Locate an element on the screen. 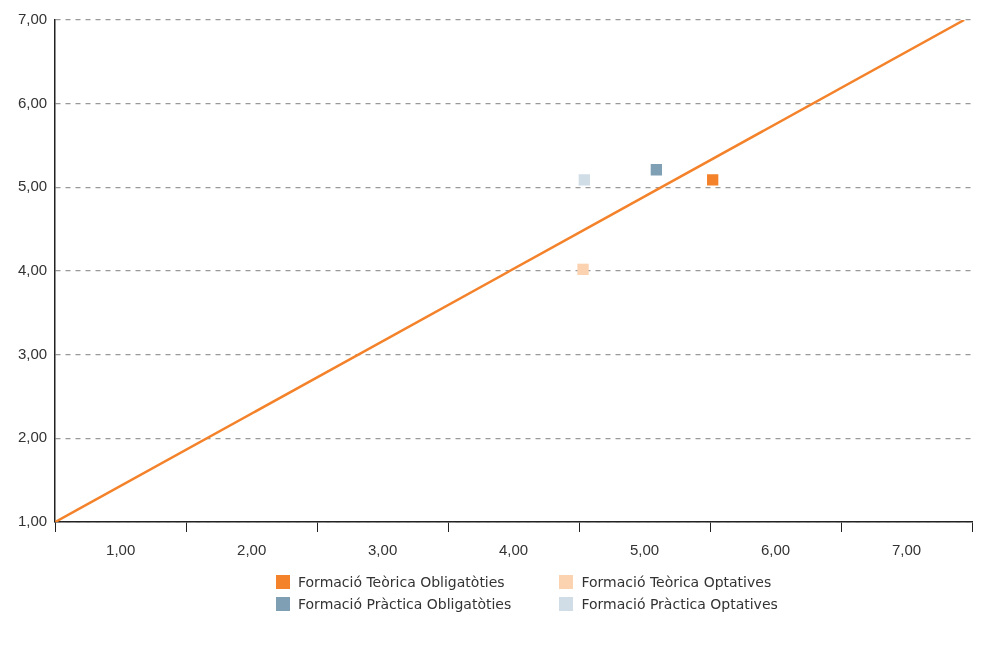  legend-label: Formació Teòrica Optatives is located at coordinates (676, 582).